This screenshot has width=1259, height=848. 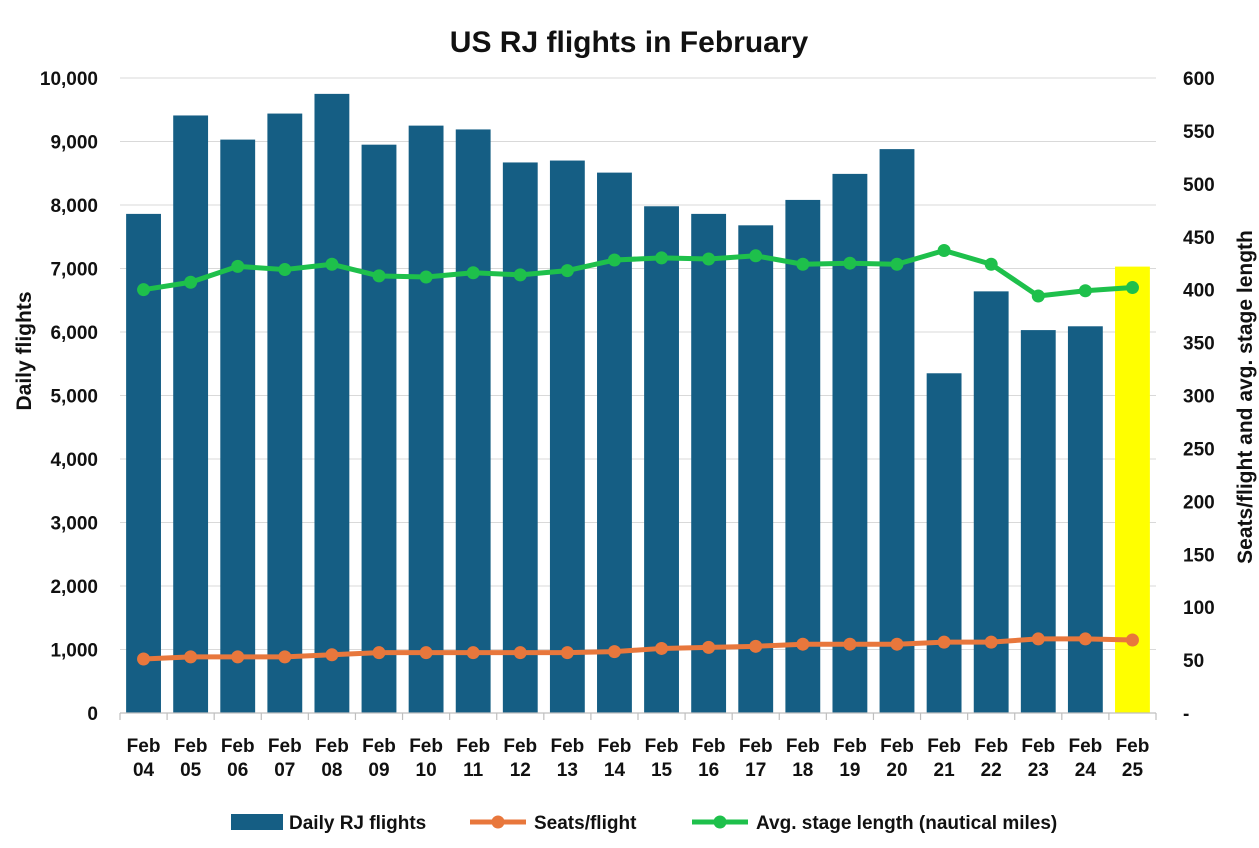 I want to click on x-tick-label: Feb 20, so click(x=897, y=758).